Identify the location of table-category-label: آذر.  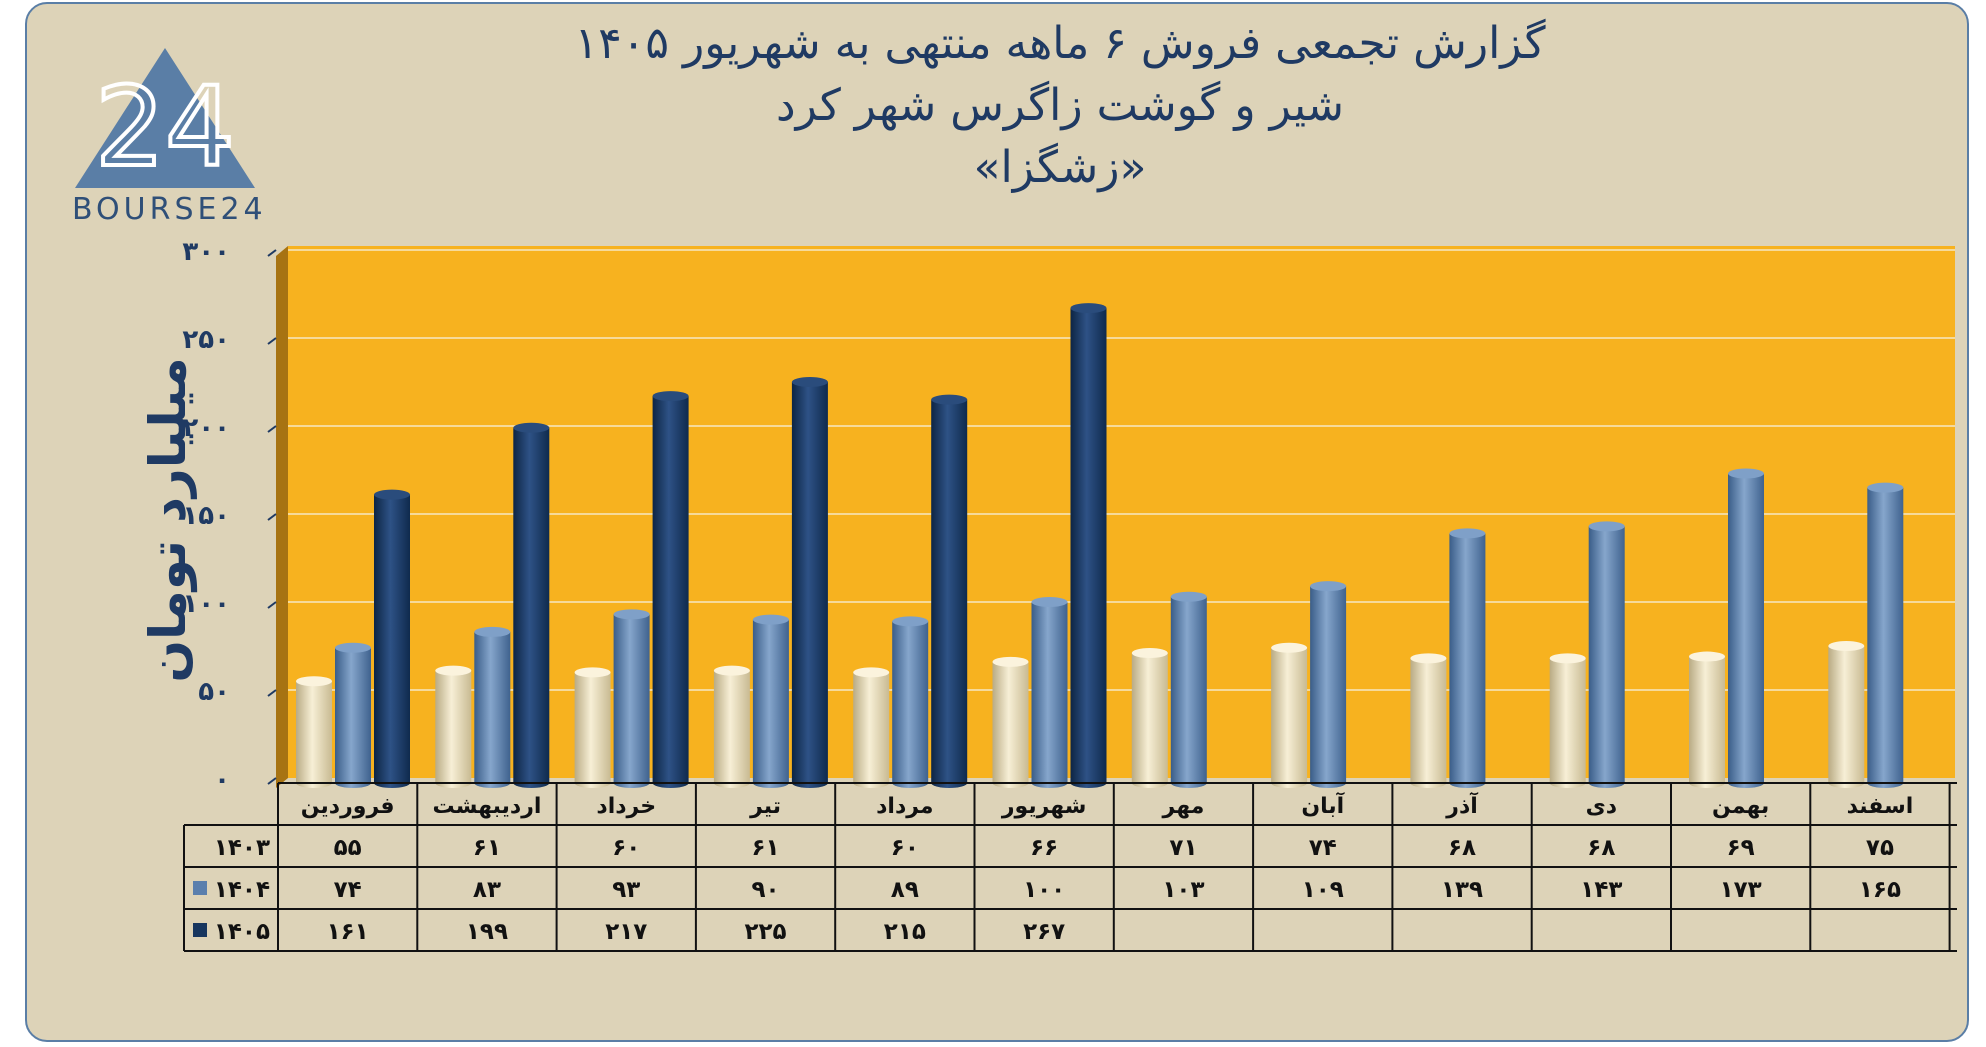
(1461, 805).